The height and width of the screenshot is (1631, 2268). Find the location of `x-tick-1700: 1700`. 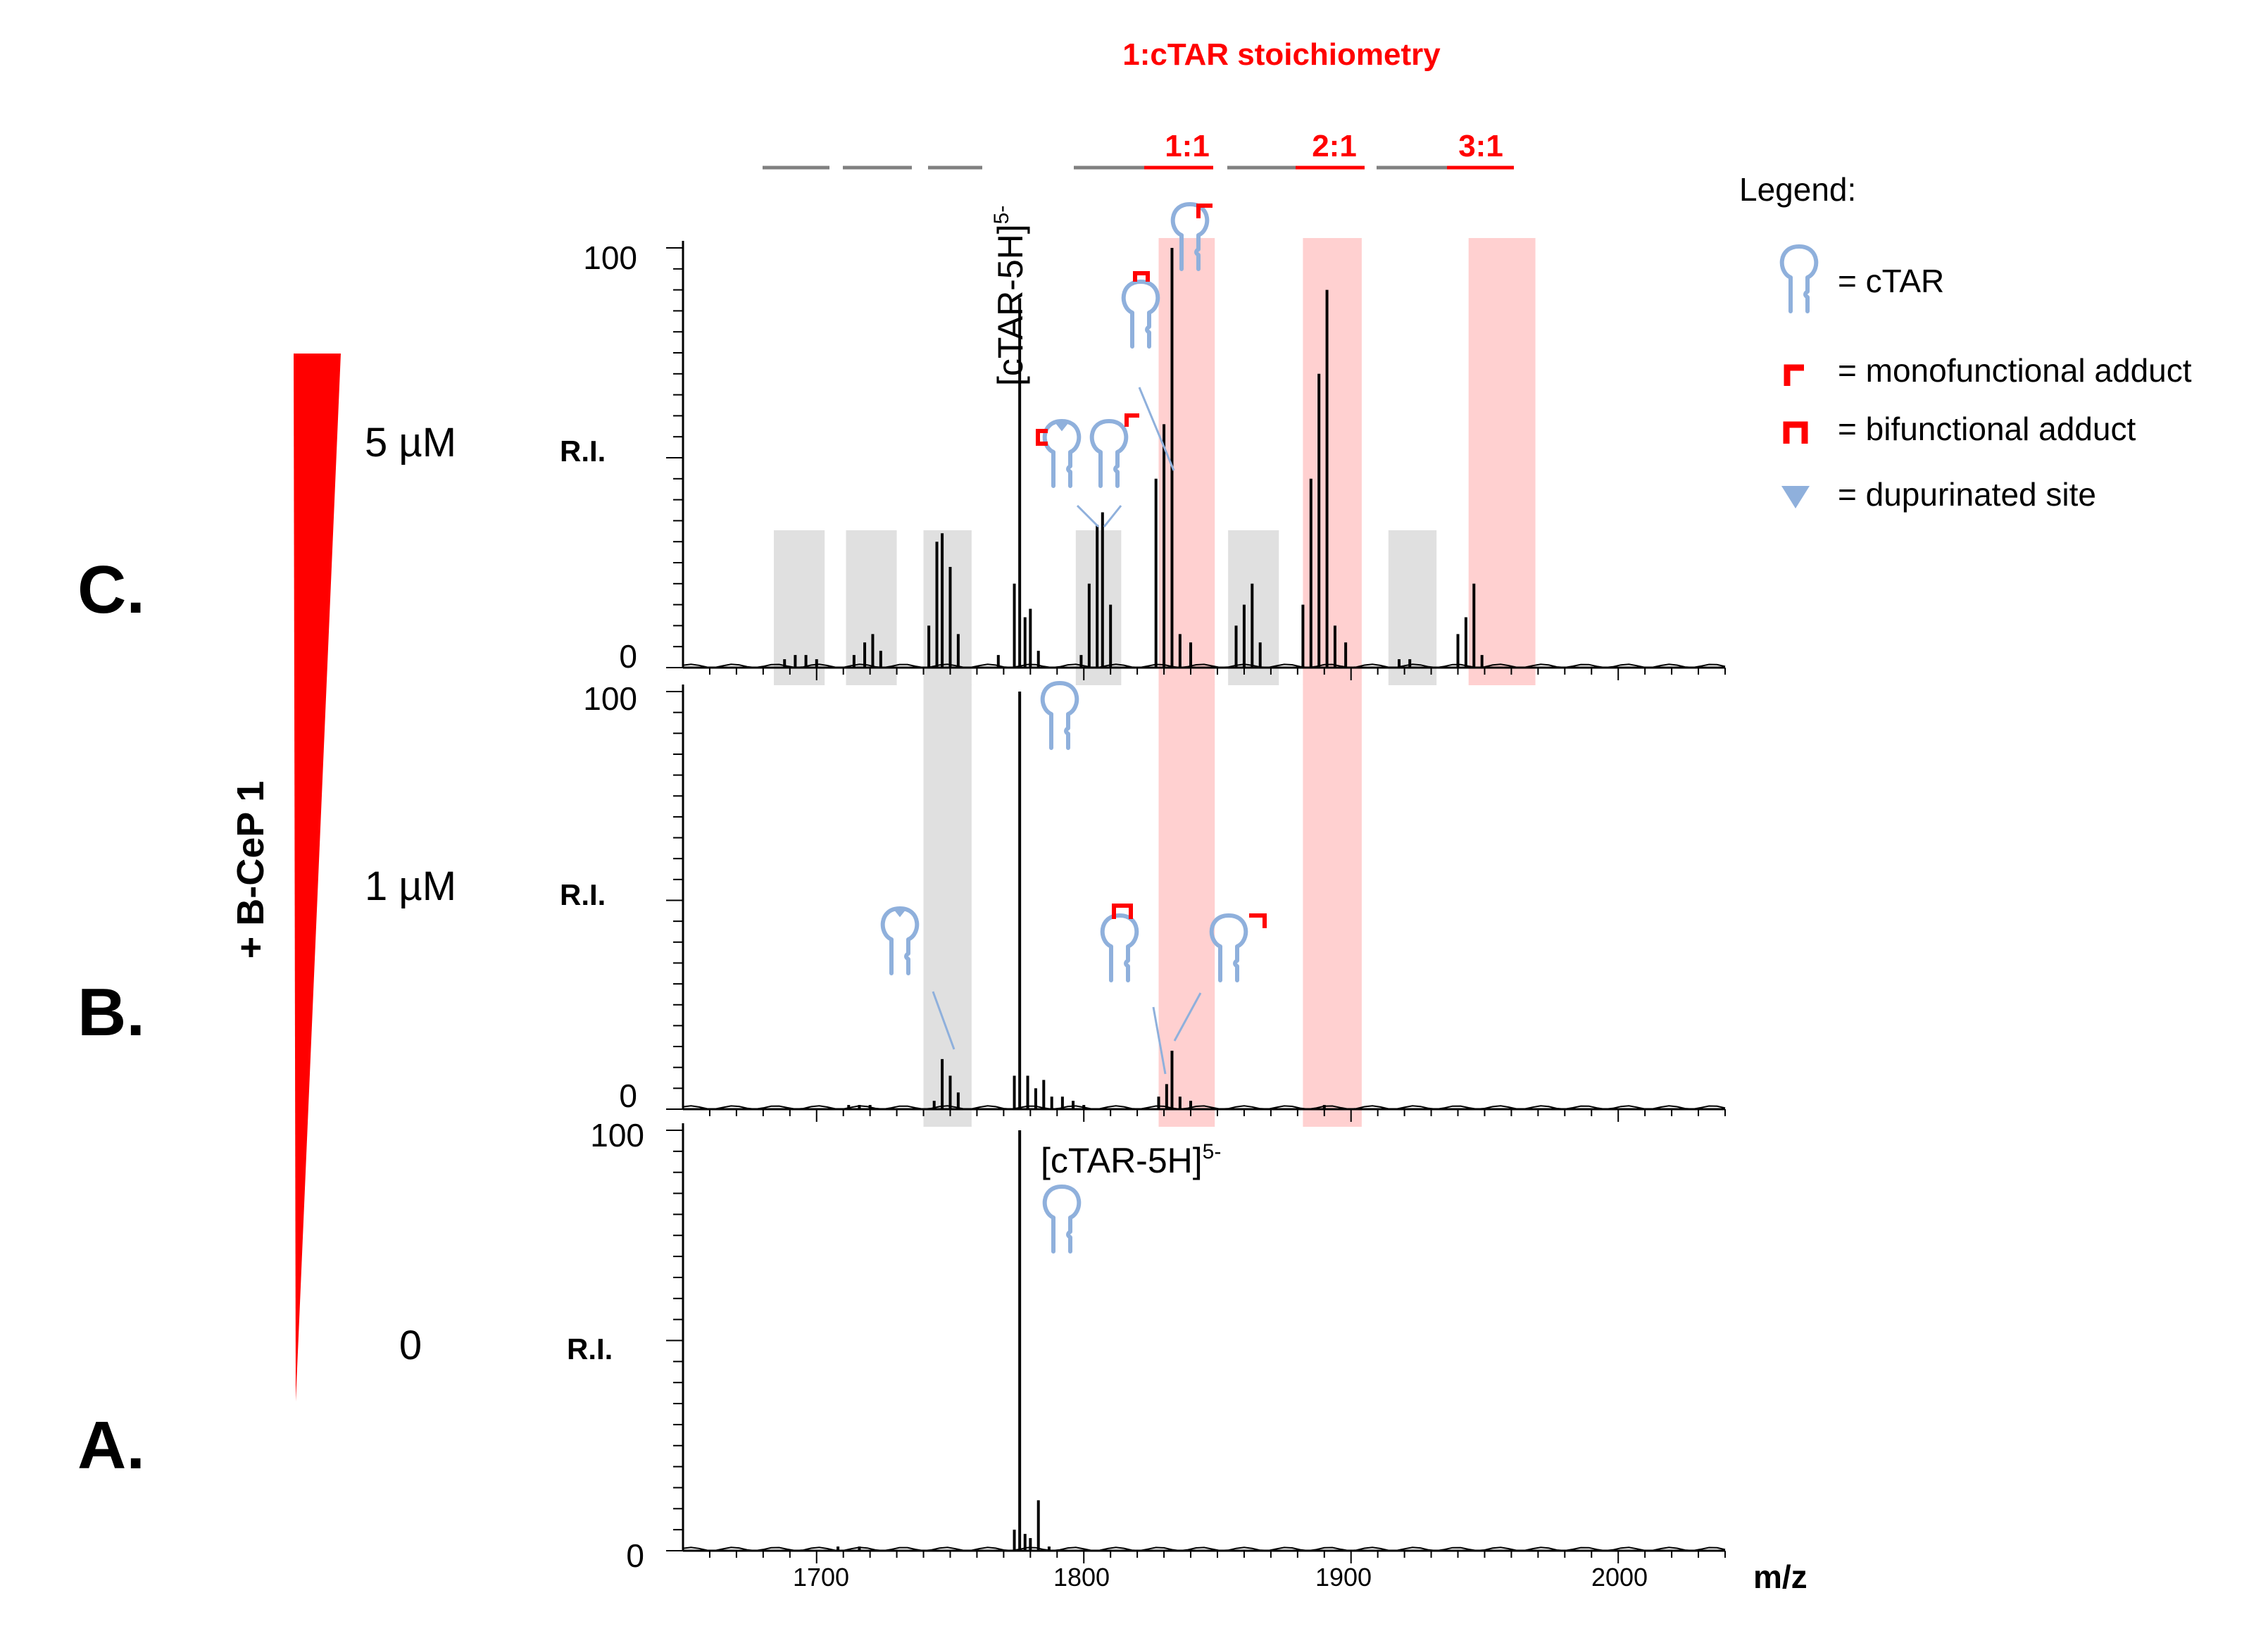

x-tick-1700: 1700 is located at coordinates (821, 1578).